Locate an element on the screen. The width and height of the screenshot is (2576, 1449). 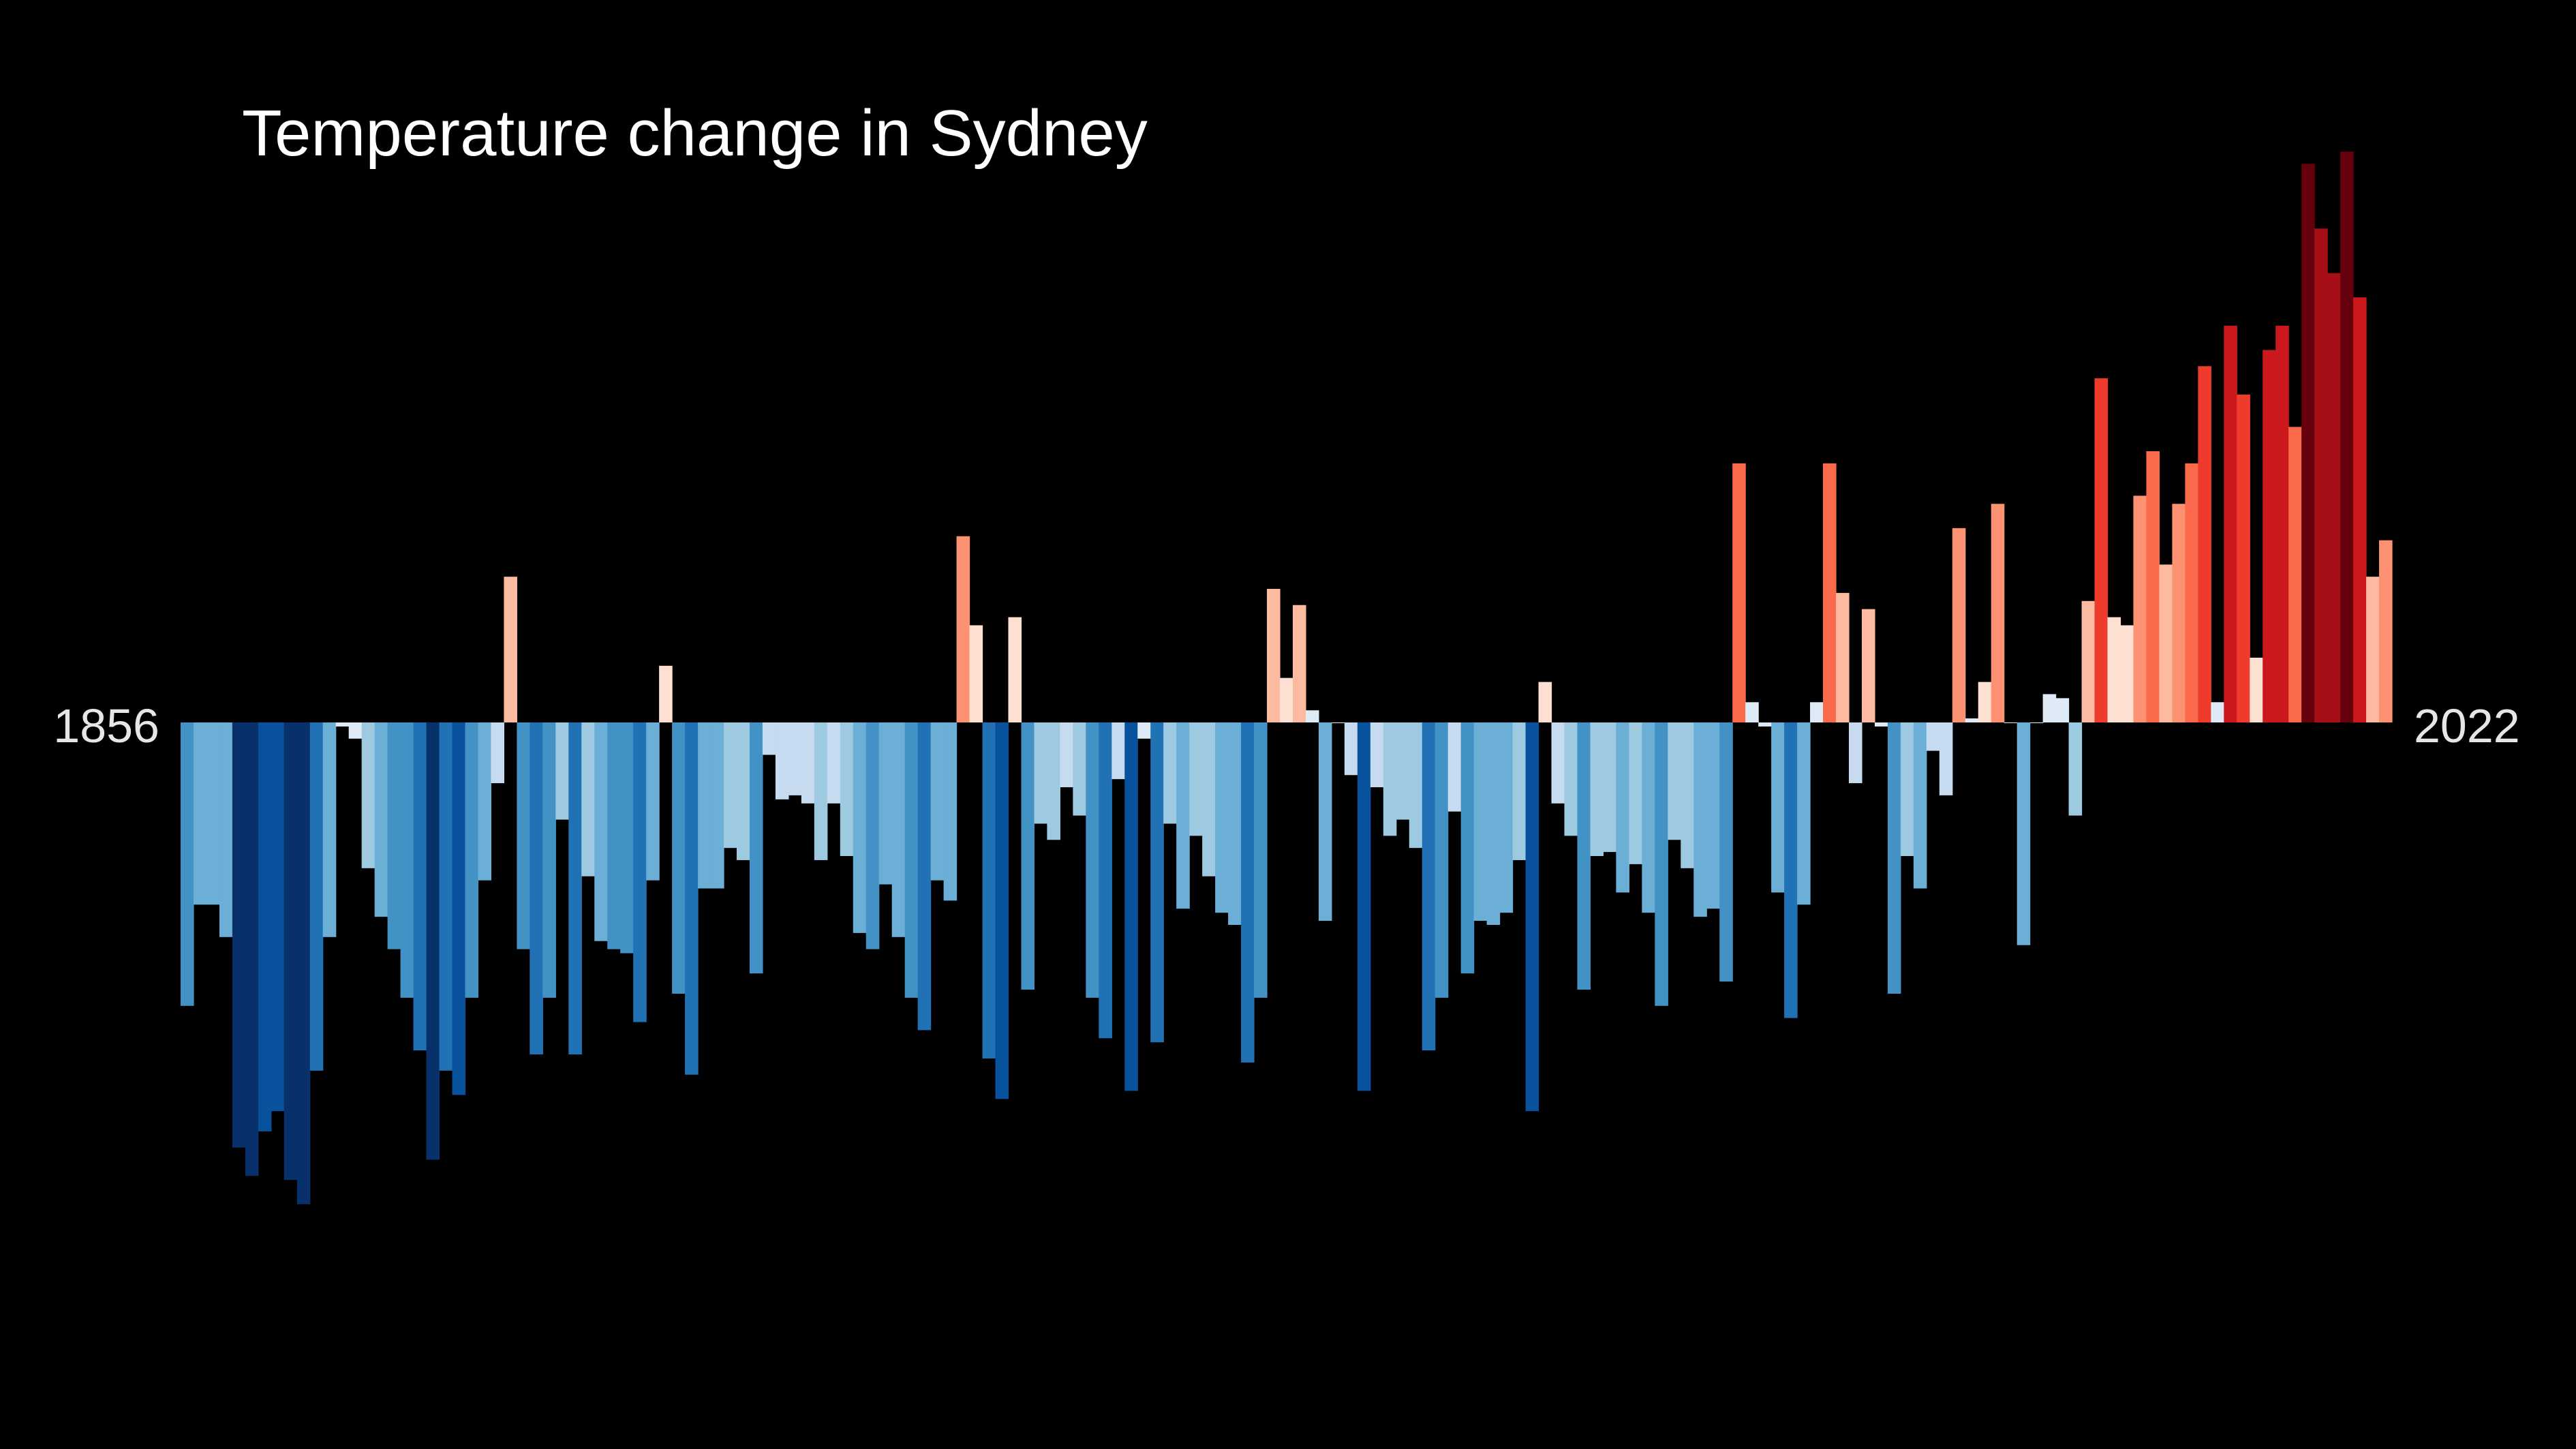
bar-1948 is located at coordinates (1377, 755).